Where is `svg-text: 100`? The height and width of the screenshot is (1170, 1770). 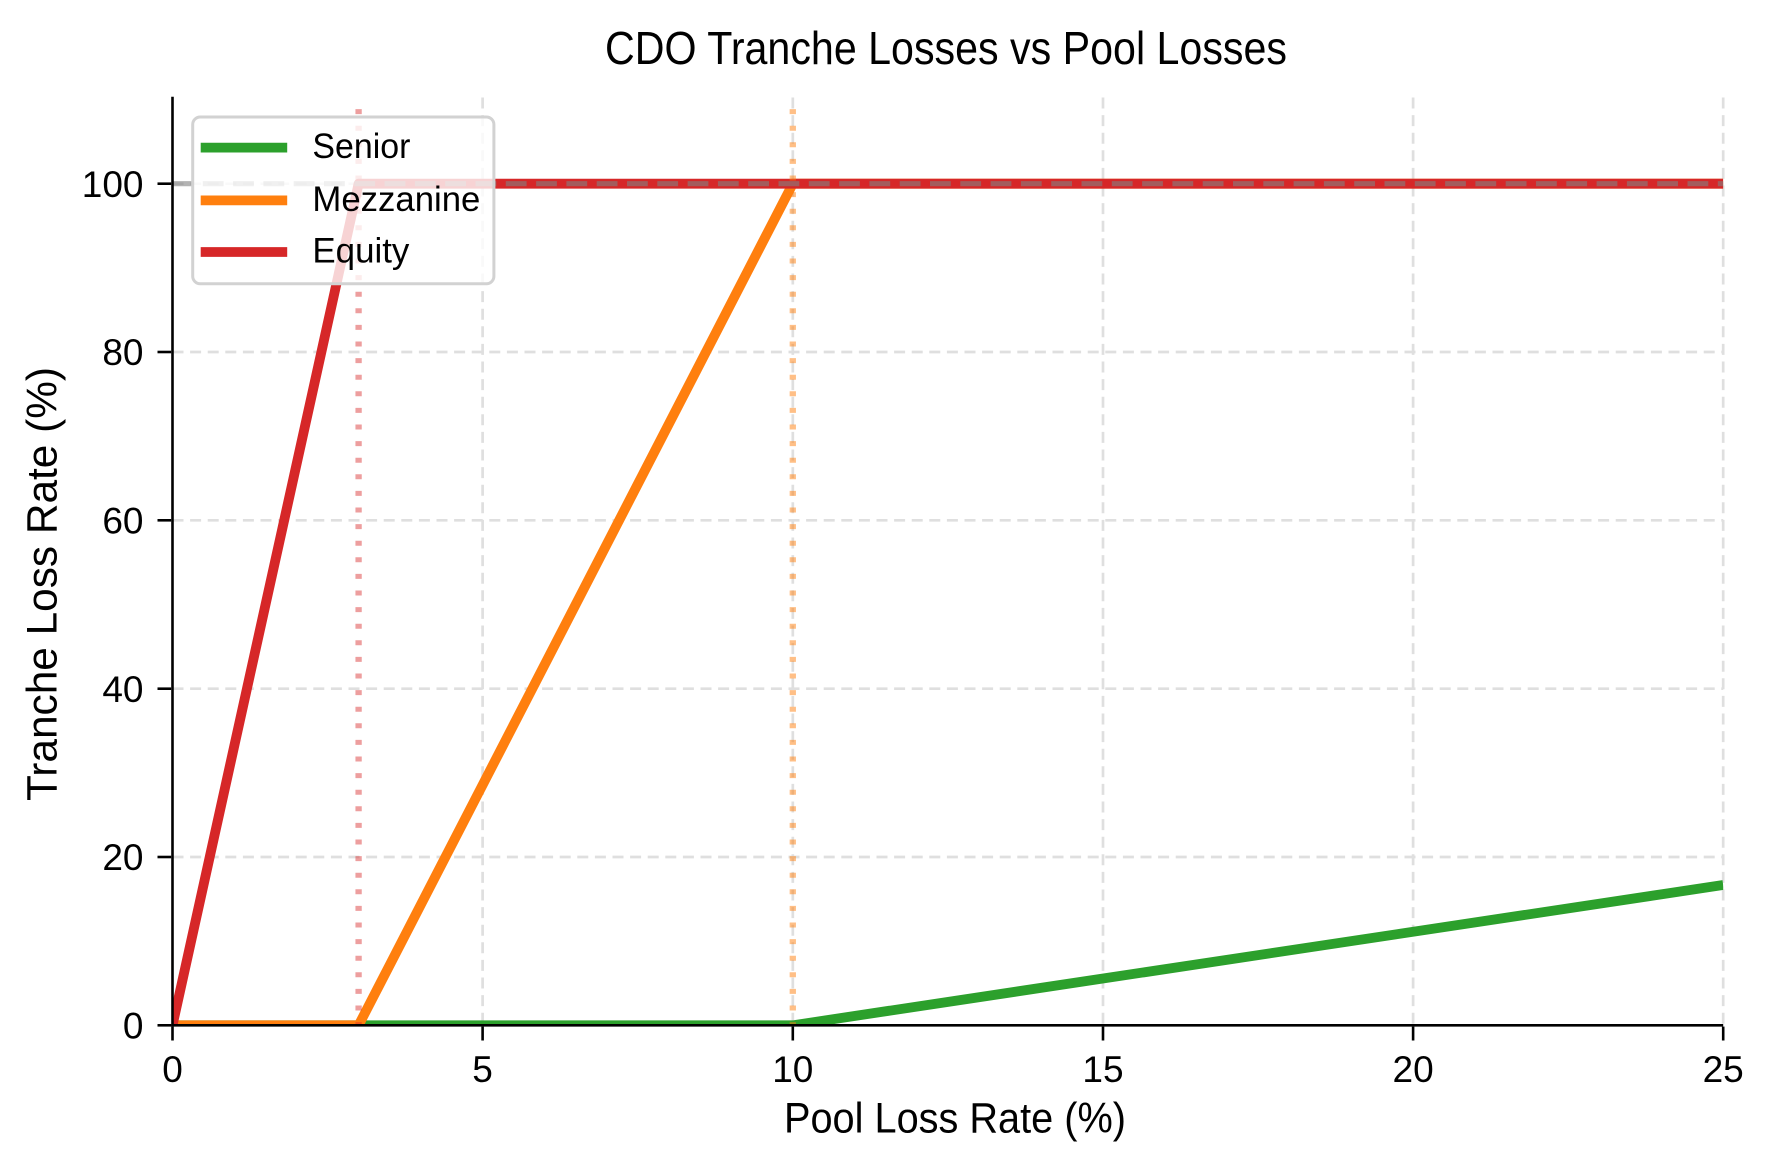
svg-text: 100 is located at coordinates (113, 184).